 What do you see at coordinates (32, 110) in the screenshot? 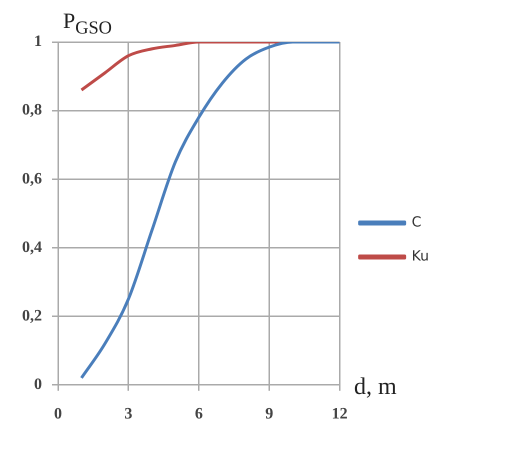
I see `y-tick-label: 0,8` at bounding box center [32, 110].